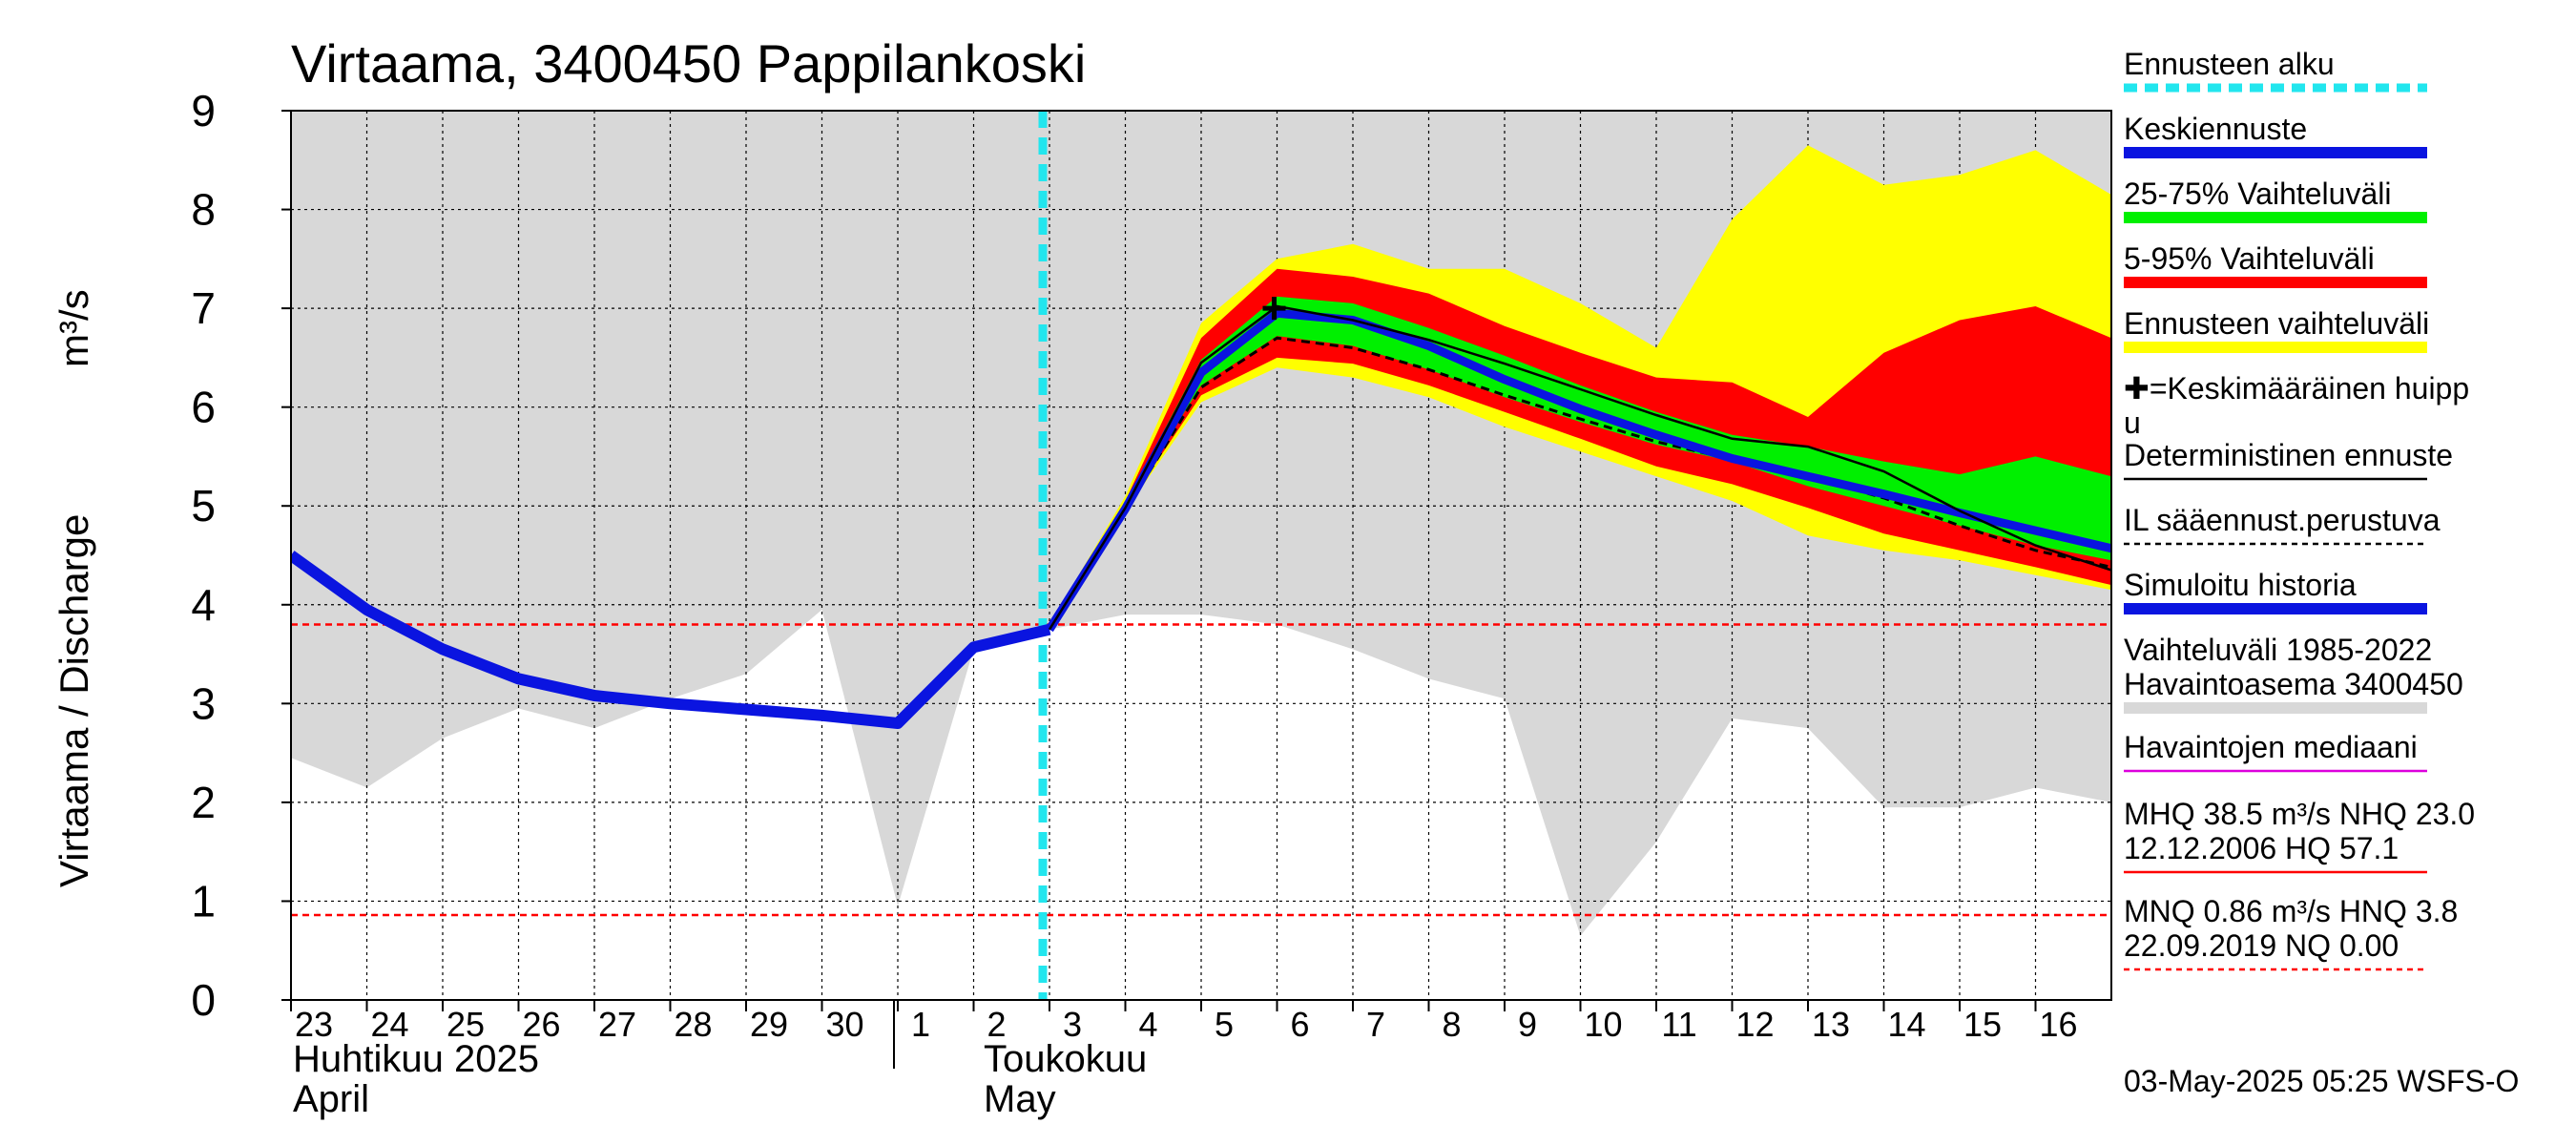 Image resolution: width=2576 pixels, height=1145 pixels. What do you see at coordinates (1299, 1025) in the screenshot?
I see `x-tick-label: 6` at bounding box center [1299, 1025].